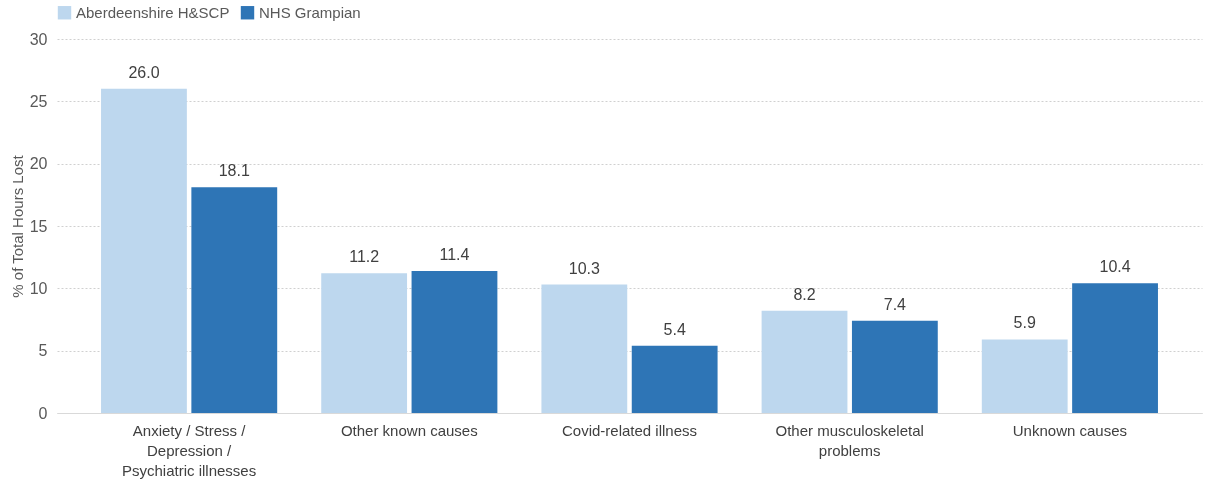  I want to click on data-label: 10.4, so click(1115, 267).